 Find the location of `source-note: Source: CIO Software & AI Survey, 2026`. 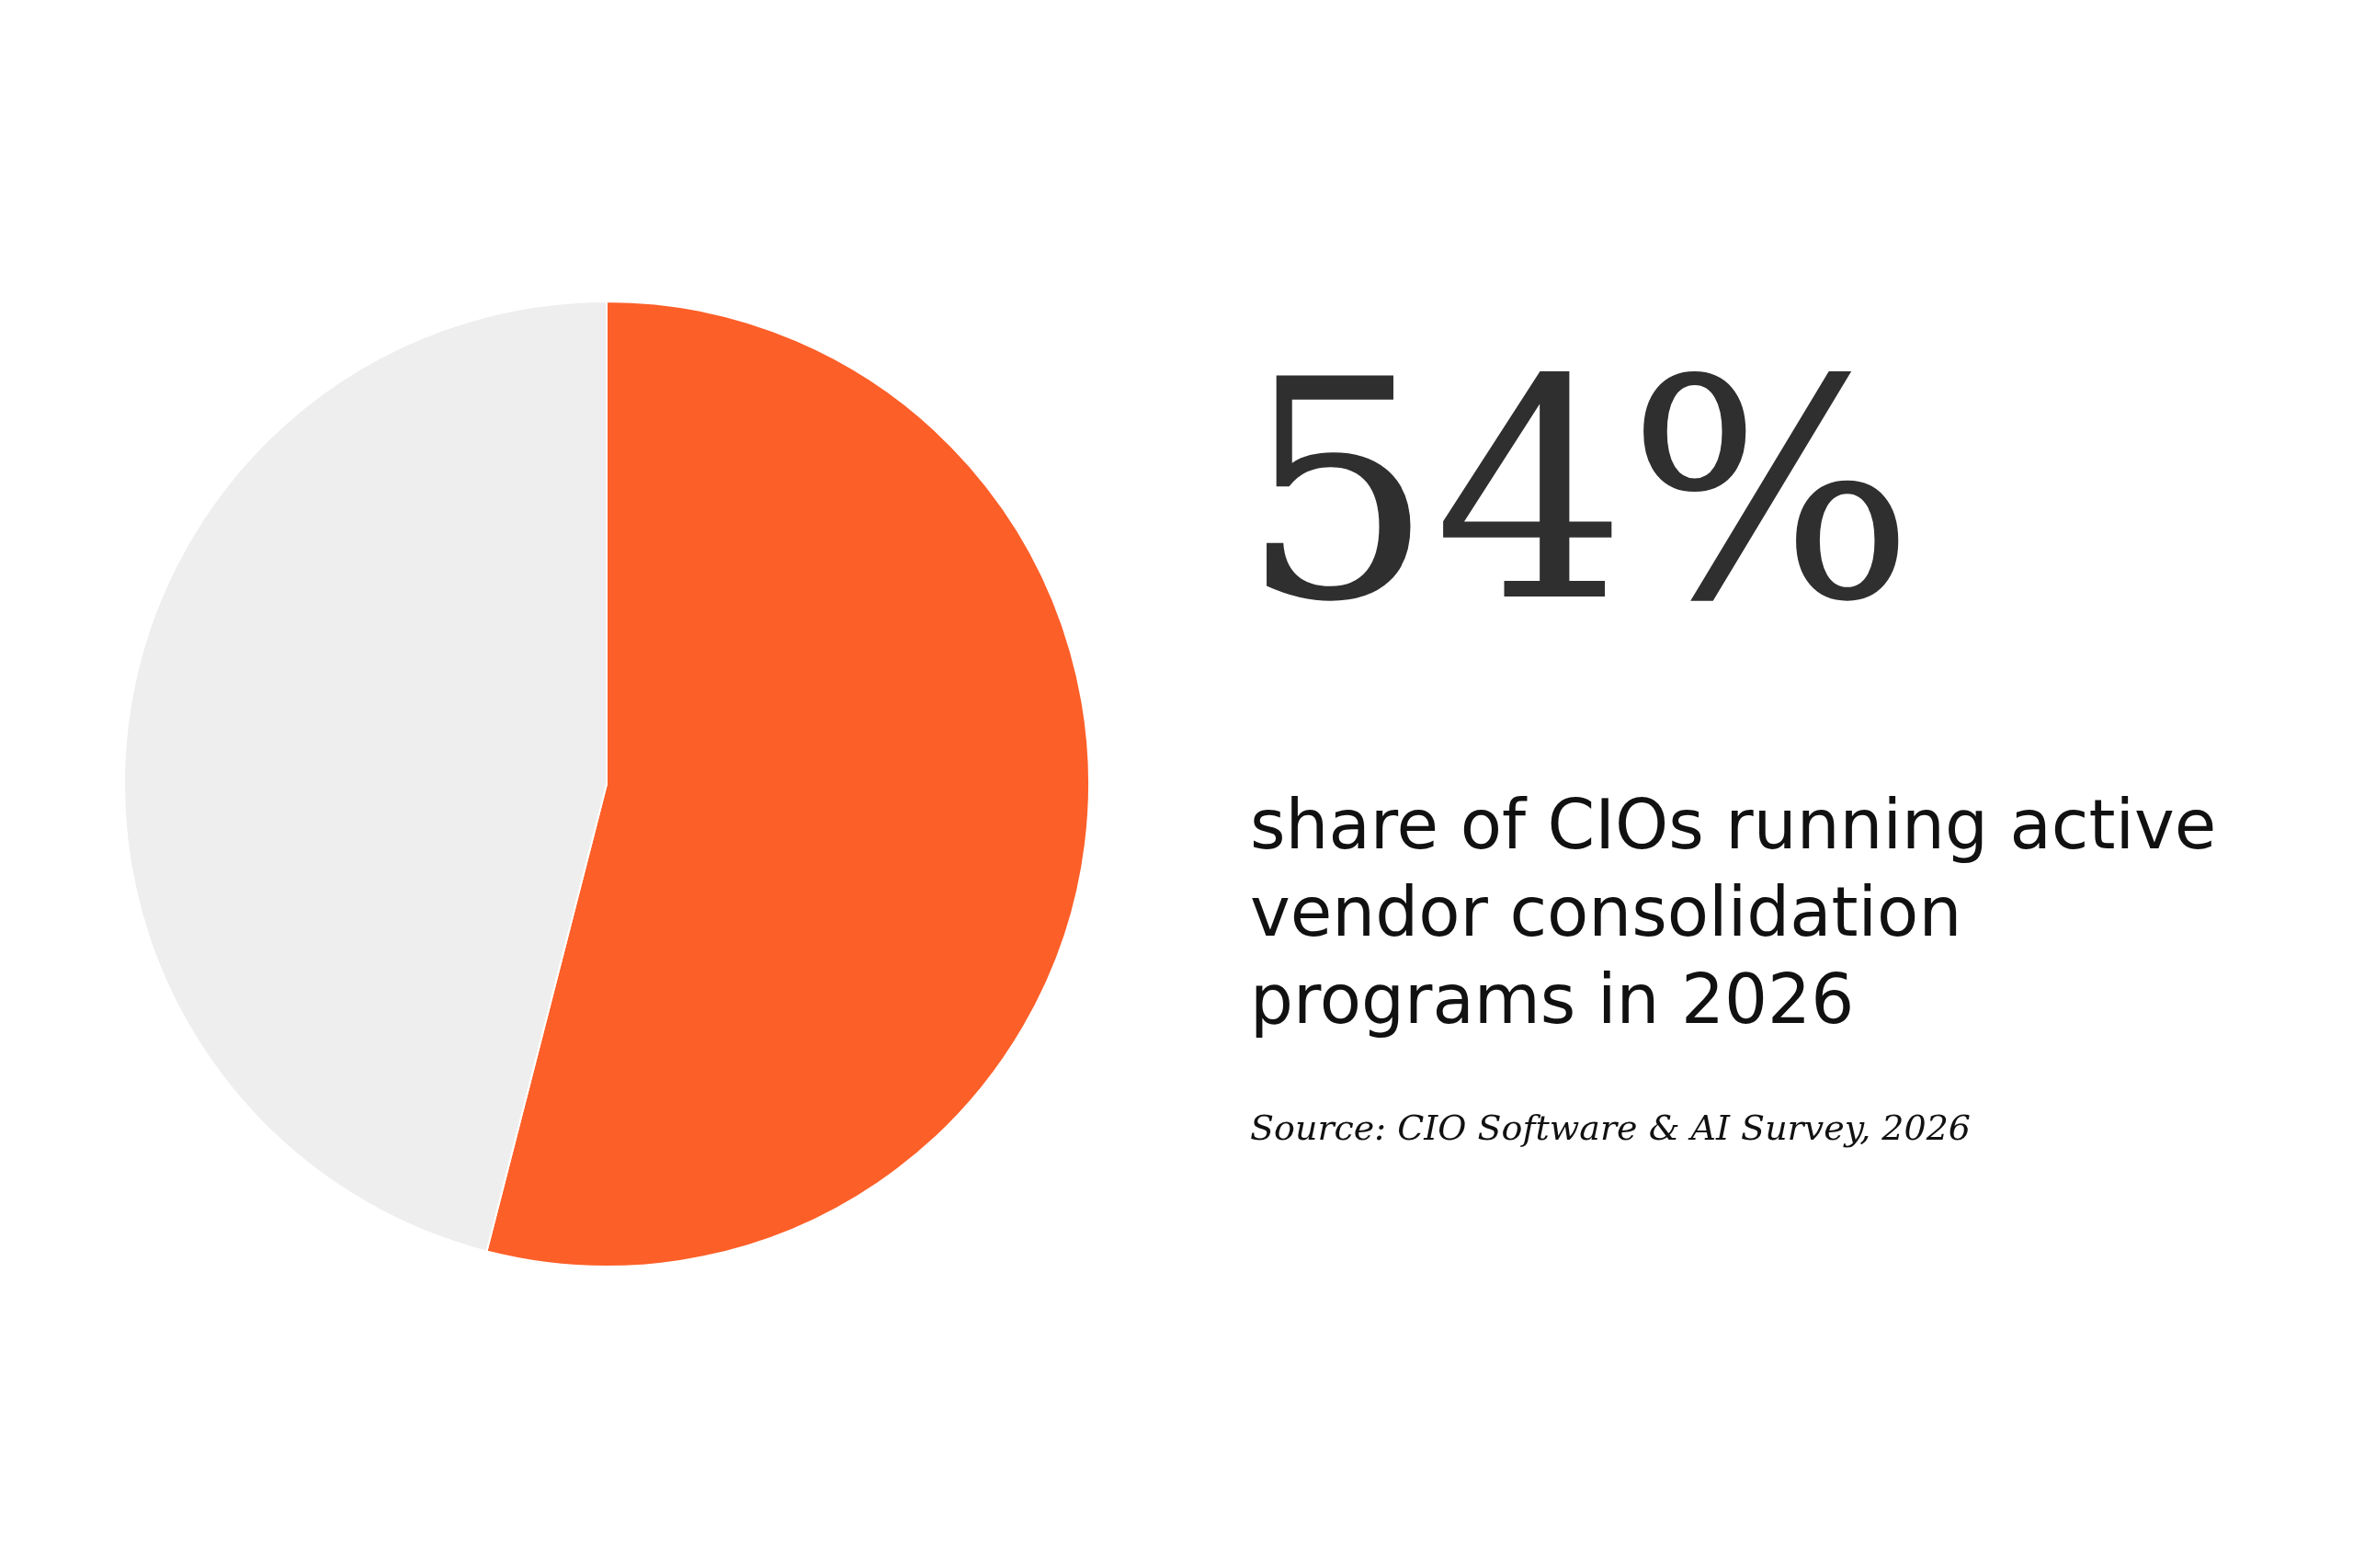

source-note: Source: CIO Software & AI Survey, 2026 is located at coordinates (1611, 1128).